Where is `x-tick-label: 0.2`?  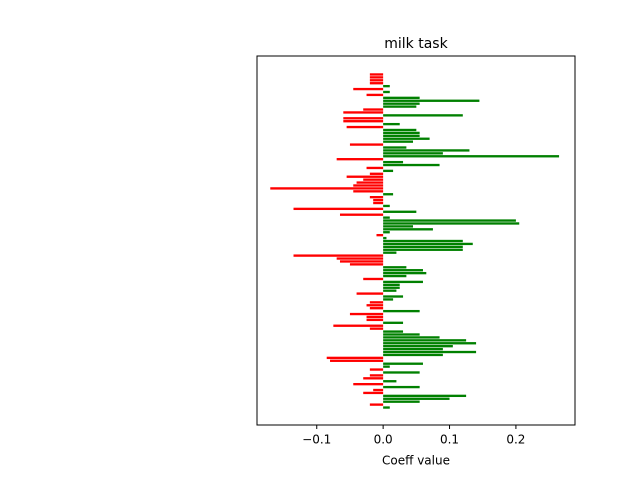
x-tick-label: 0.2 is located at coordinates (515, 440).